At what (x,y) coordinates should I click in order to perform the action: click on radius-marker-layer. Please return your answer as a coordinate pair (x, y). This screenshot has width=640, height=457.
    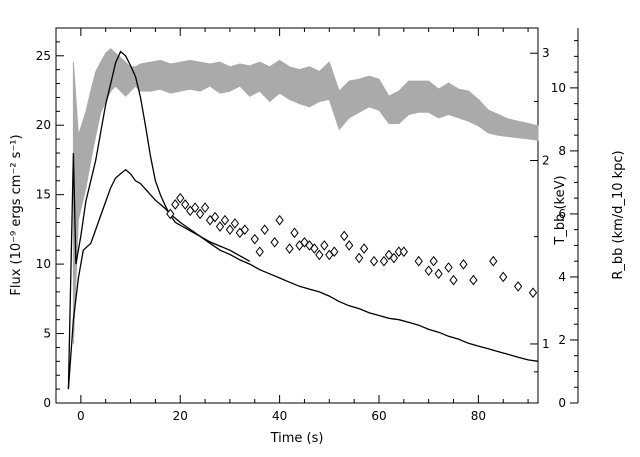
    Looking at the image, I should click on (352, 245).